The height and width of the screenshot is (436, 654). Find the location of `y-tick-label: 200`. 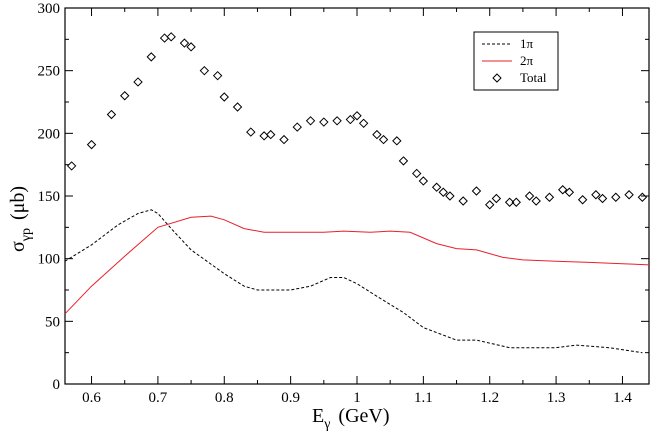

y-tick-label: 200 is located at coordinates (49, 134).